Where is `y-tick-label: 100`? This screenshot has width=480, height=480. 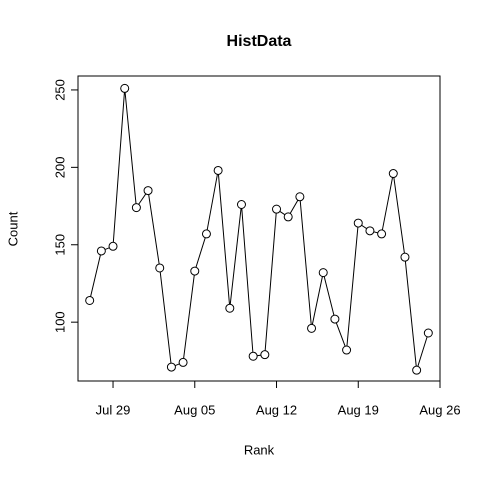 y-tick-label: 100 is located at coordinates (59, 322).